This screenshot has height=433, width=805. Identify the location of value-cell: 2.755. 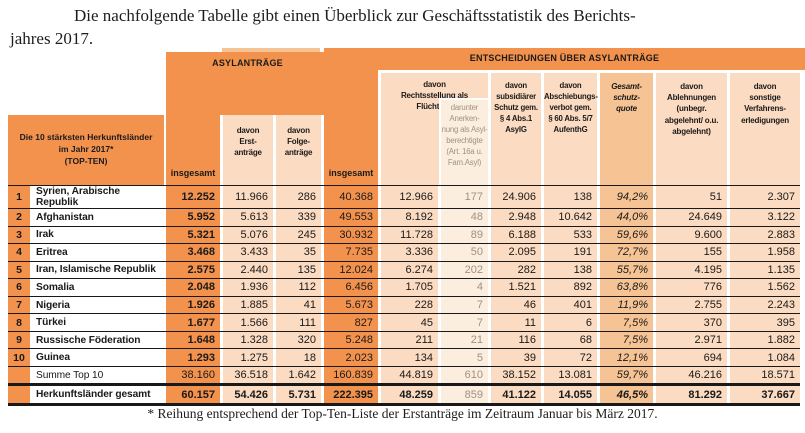
(691, 305).